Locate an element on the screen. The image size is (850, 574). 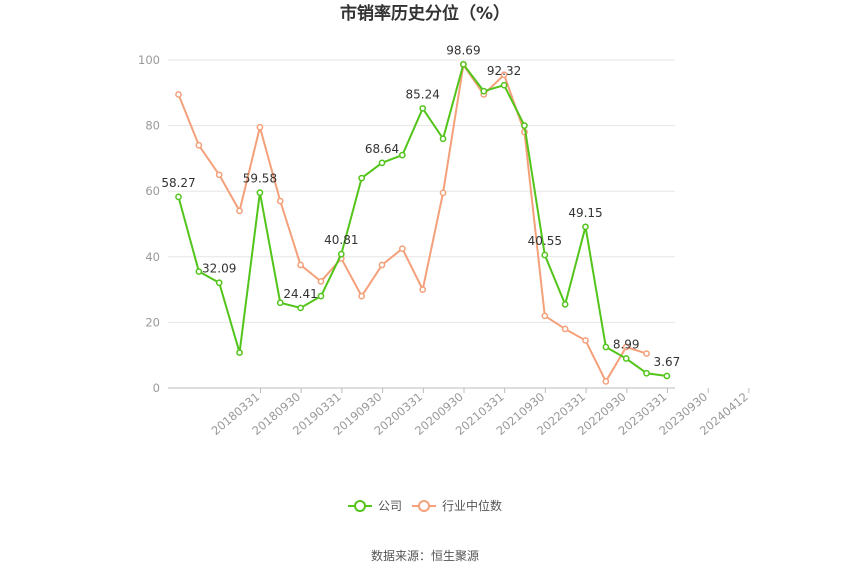
legend-label-company: 公司 is located at coordinates (390, 506).